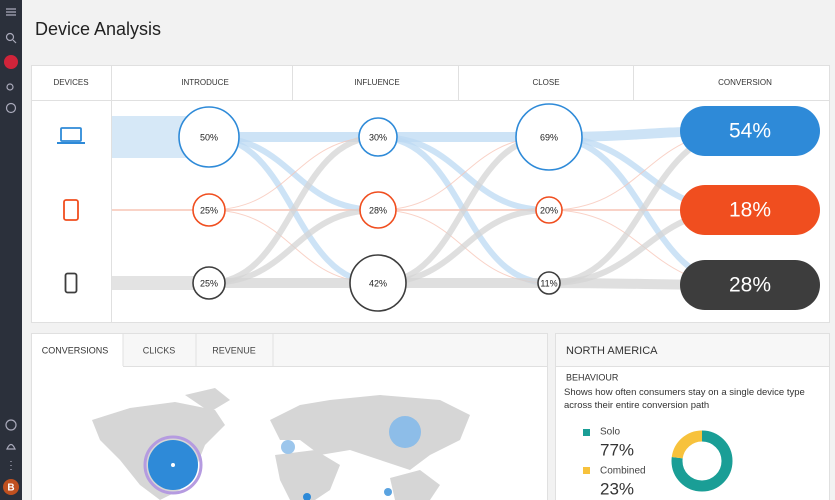 This screenshot has width=835, height=500. What do you see at coordinates (11, 239) in the screenshot?
I see `sidebar-icons` at bounding box center [11, 239].